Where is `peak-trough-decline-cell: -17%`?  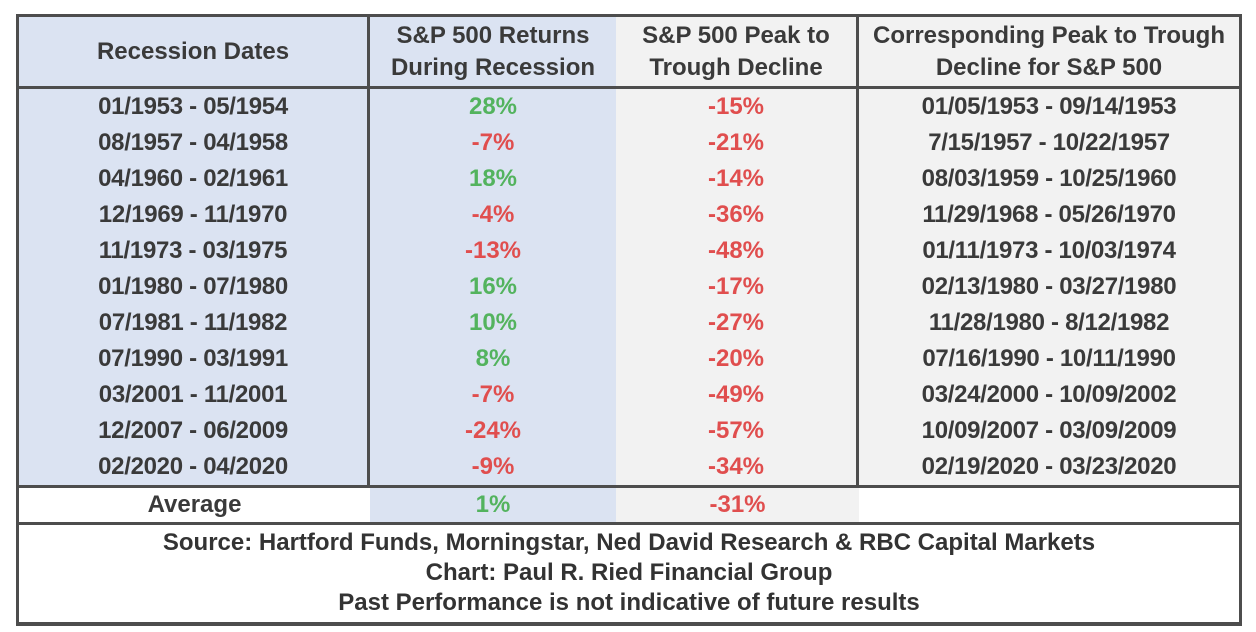
peak-trough-decline-cell: -17% is located at coordinates (737, 287).